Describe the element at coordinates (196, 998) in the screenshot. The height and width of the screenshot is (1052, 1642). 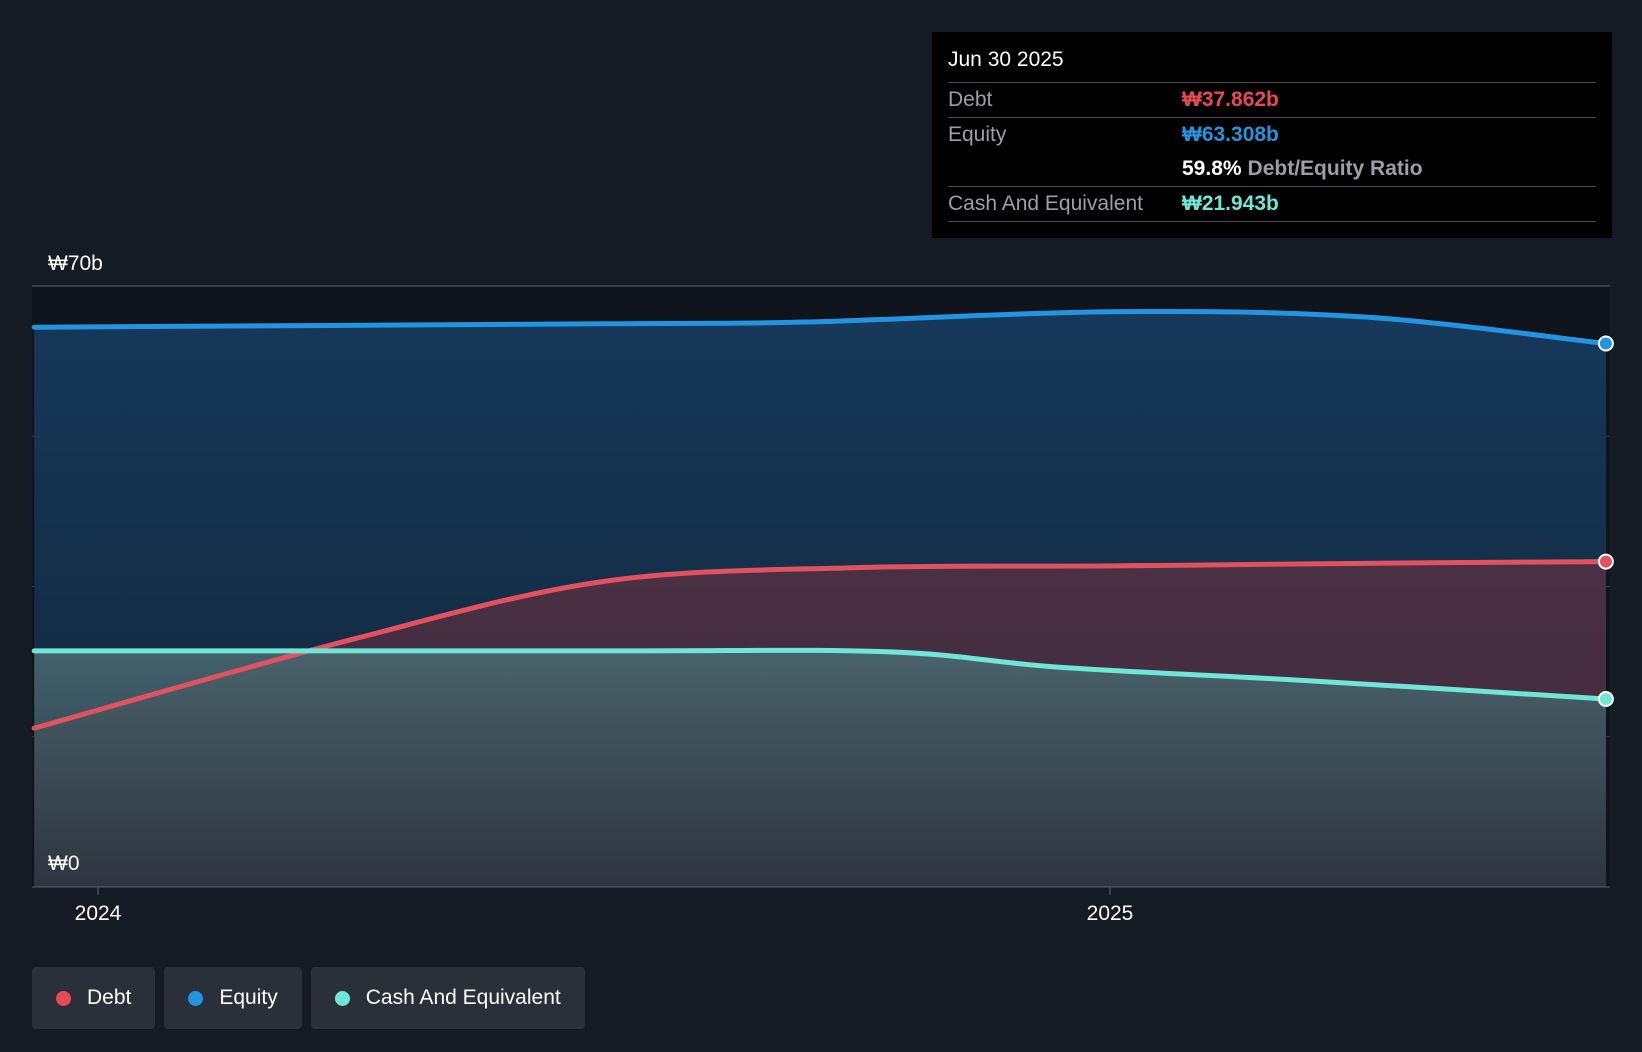
I see `equity-dot-icon` at that location.